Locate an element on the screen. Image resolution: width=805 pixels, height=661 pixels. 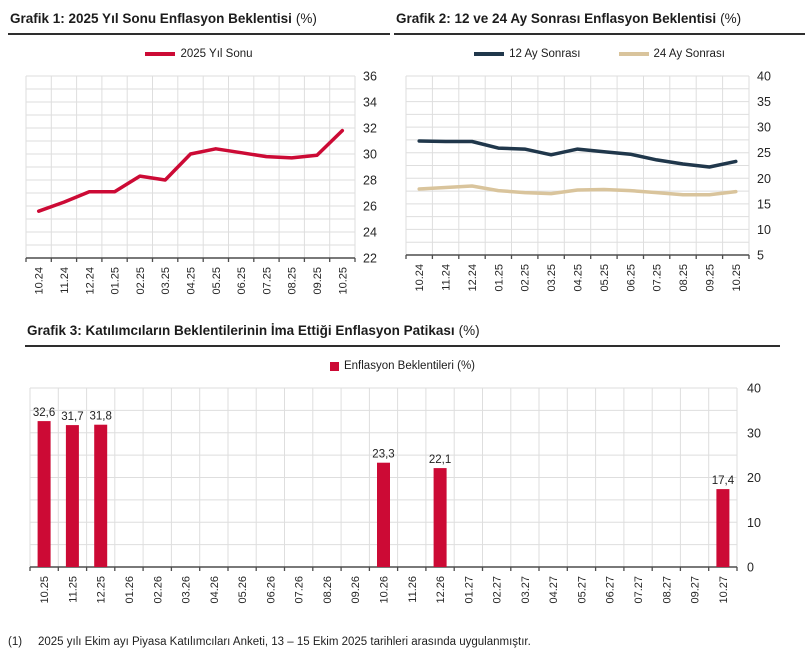
grafik2-legend: 12 Ay Sonrası 24 Ay Sonrası is located at coordinates (599, 54).